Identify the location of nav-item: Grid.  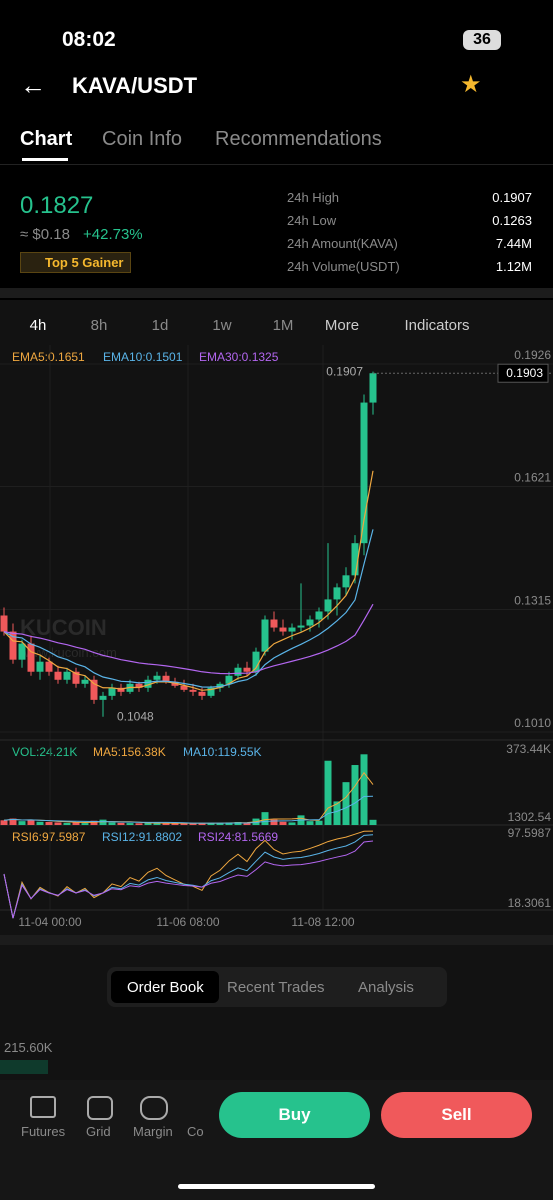
(98, 1131).